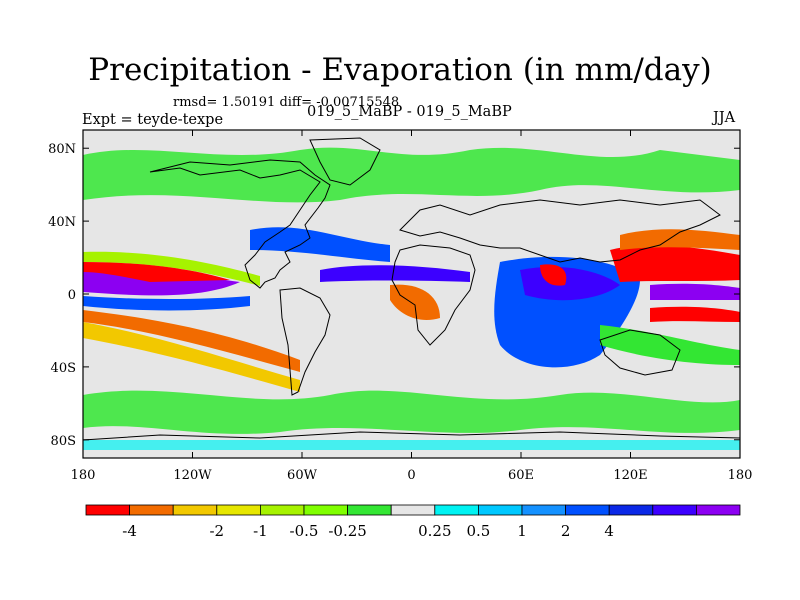 This screenshot has height=600, width=800. I want to click on colorbar-label: 0.25, so click(434, 531).